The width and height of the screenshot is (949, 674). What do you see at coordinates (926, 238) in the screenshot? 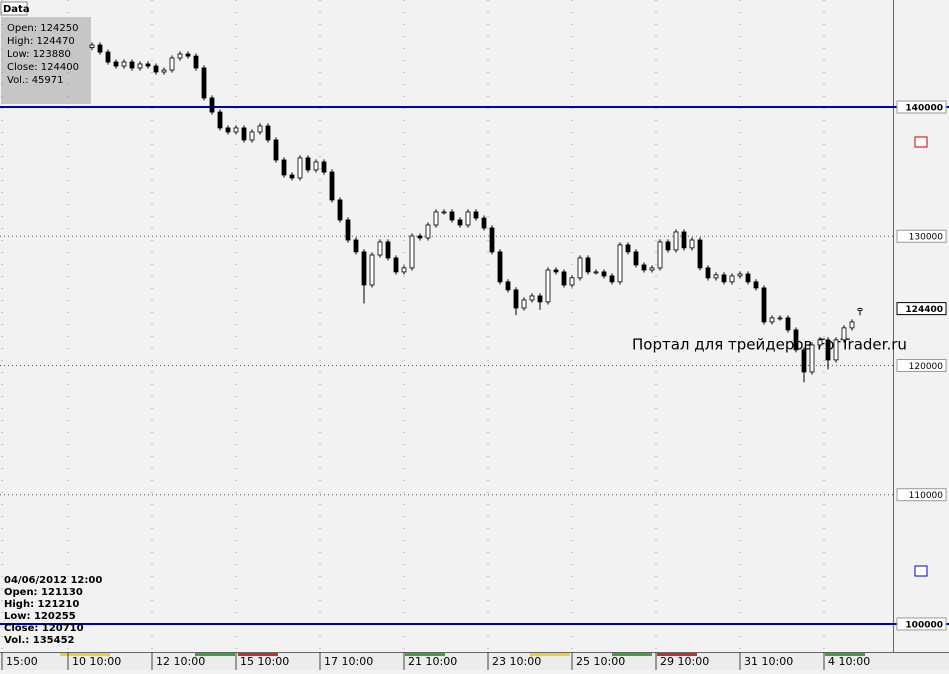
I see `y-tick-label: 130000` at bounding box center [926, 238].